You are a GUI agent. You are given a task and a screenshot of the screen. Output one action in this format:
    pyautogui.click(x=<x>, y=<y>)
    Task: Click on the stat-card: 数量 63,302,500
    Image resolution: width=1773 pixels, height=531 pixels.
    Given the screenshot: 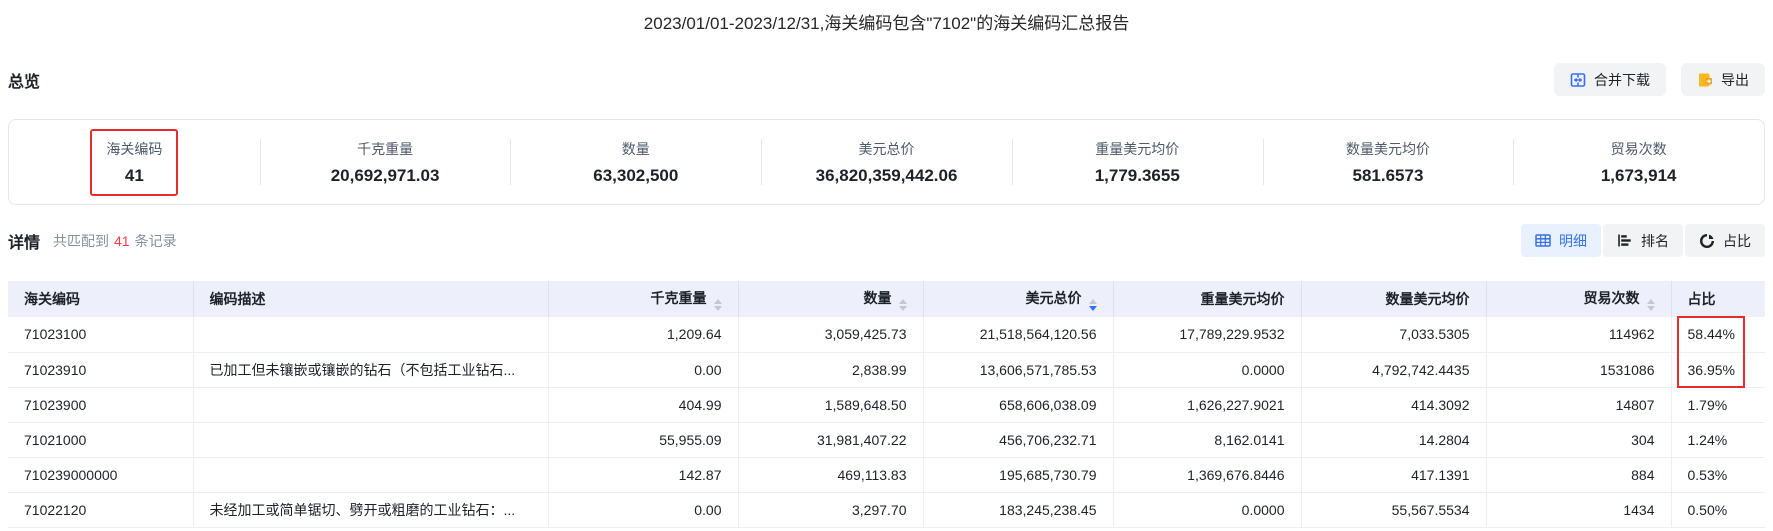 What is the action you would take?
    pyautogui.click(x=635, y=162)
    